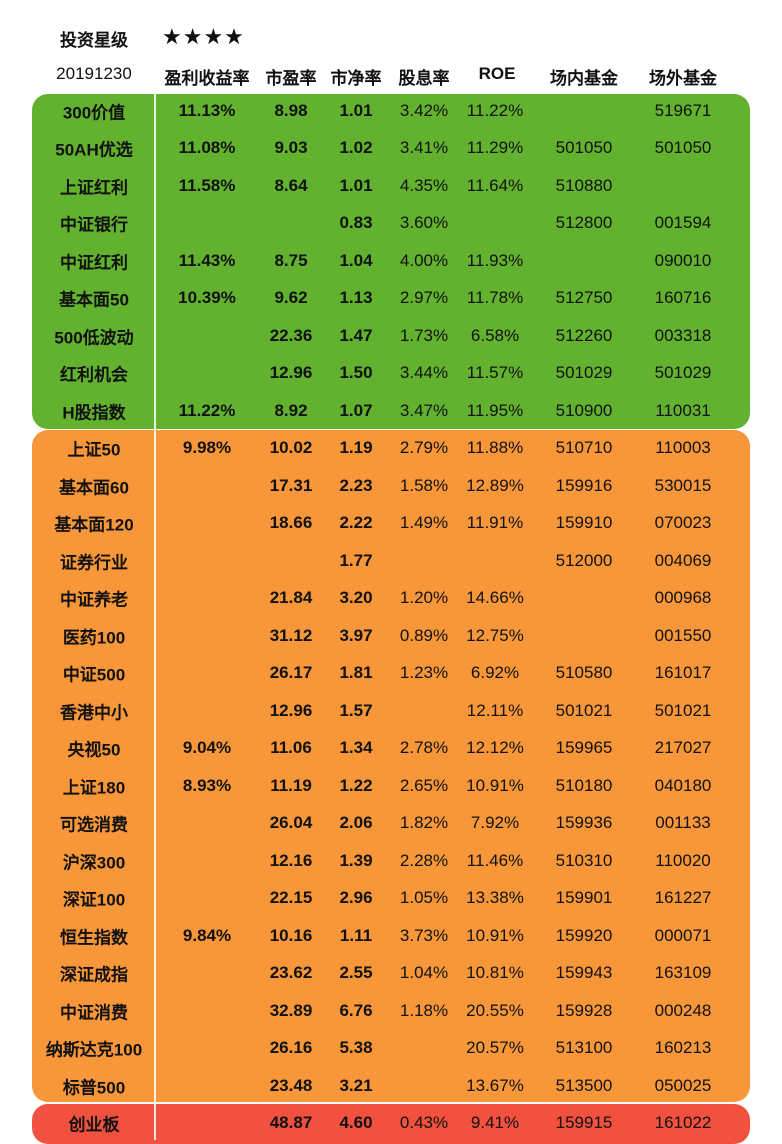 This screenshot has height=1144, width=782. Describe the element at coordinates (424, 748) in the screenshot. I see `dividend-yield-cell: 2.78%` at that location.